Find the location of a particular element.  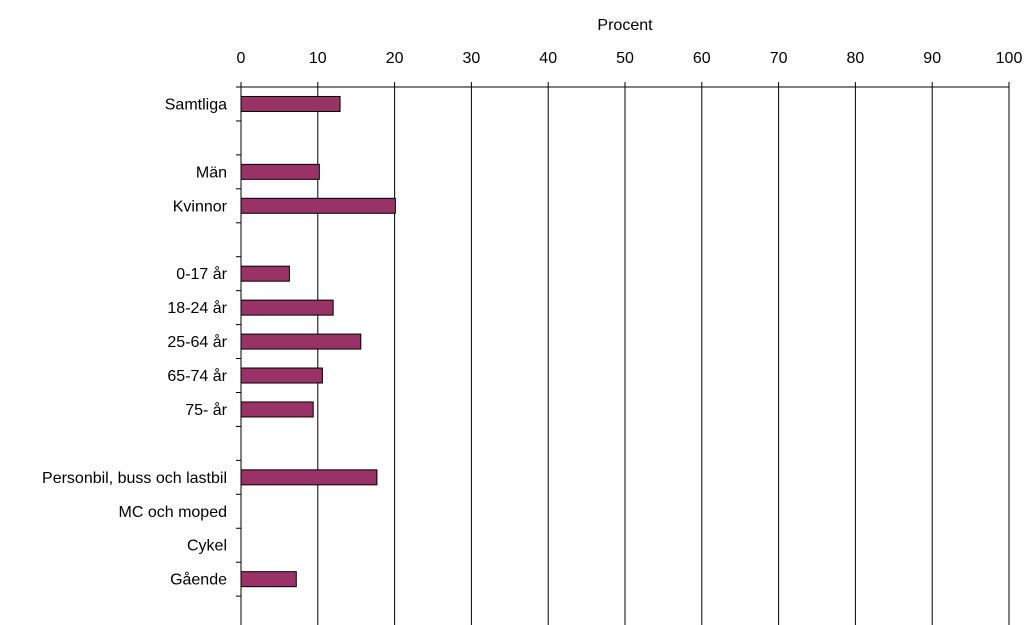

category-label: Gående is located at coordinates (198, 580).